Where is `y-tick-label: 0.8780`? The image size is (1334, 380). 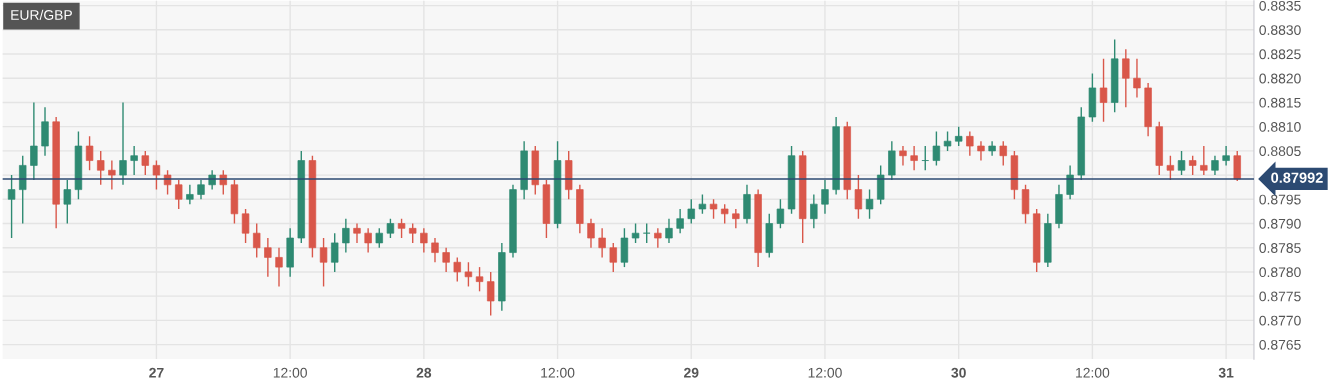
y-tick-label: 0.8780 is located at coordinates (1280, 272).